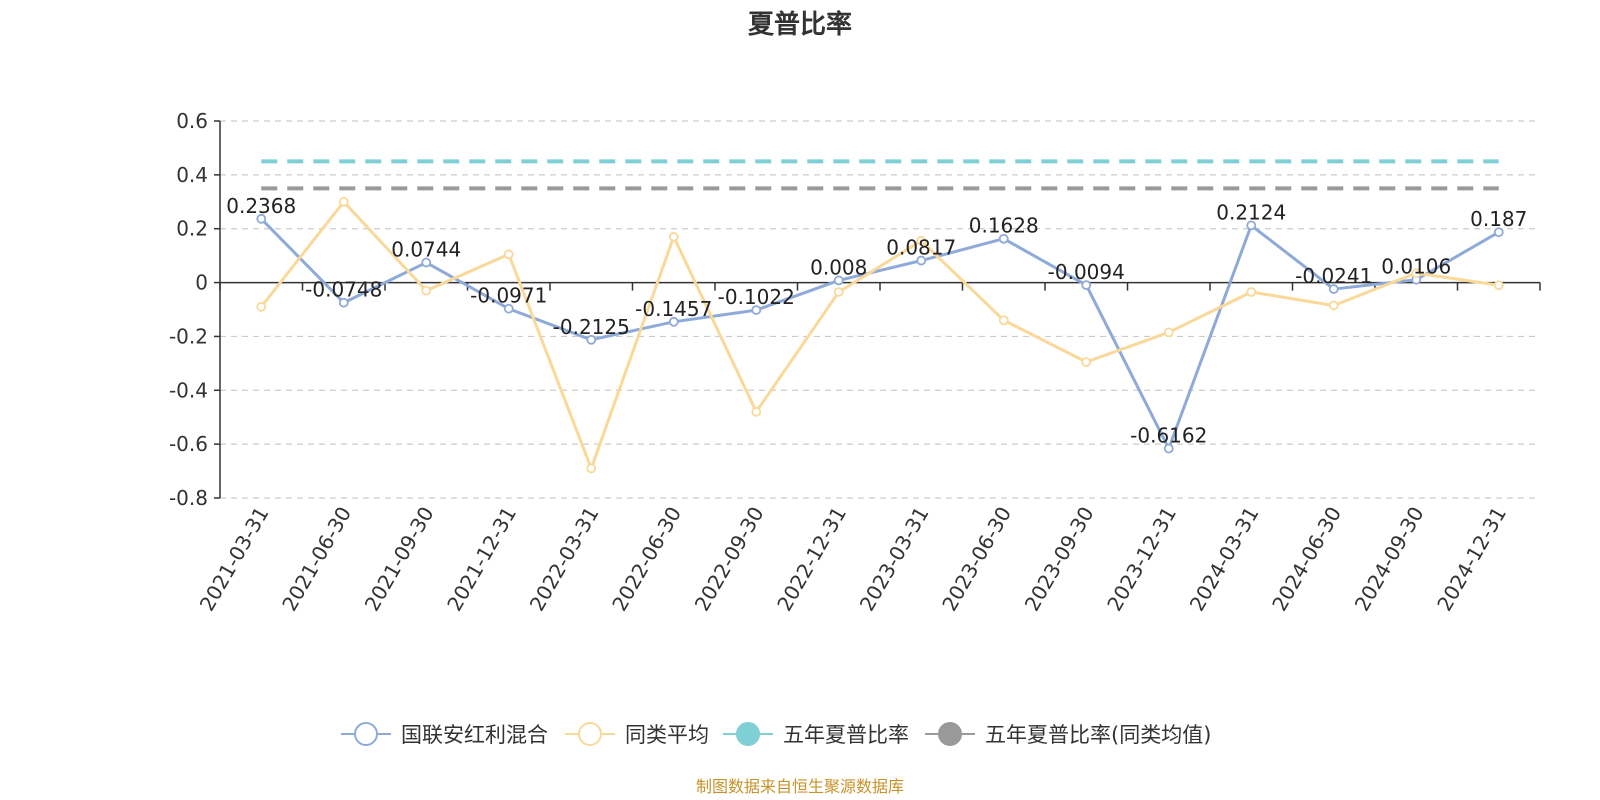 The image size is (1600, 800). I want to click on x-tick-label: 2021-09-30, so click(399, 559).